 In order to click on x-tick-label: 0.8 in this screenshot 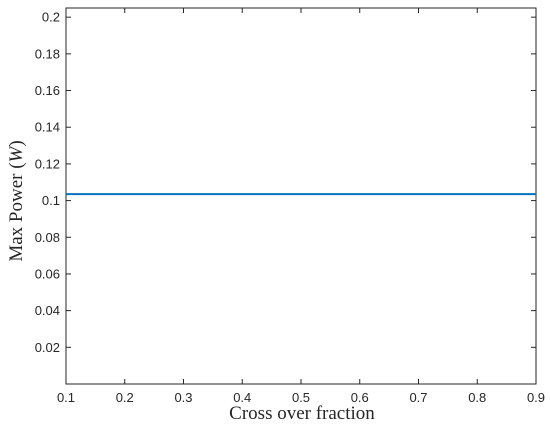, I will do `click(477, 397)`.